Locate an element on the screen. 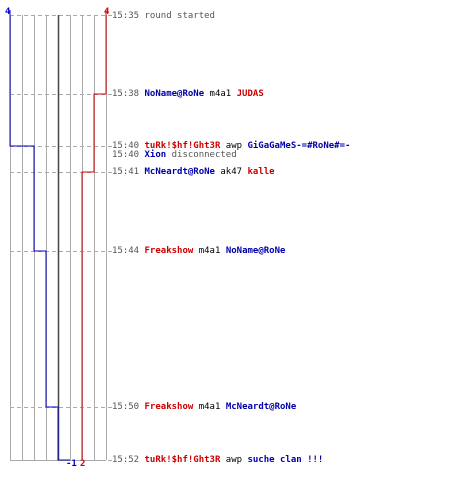 This screenshot has width=450, height=500. log-text: disconnected is located at coordinates (201, 155).